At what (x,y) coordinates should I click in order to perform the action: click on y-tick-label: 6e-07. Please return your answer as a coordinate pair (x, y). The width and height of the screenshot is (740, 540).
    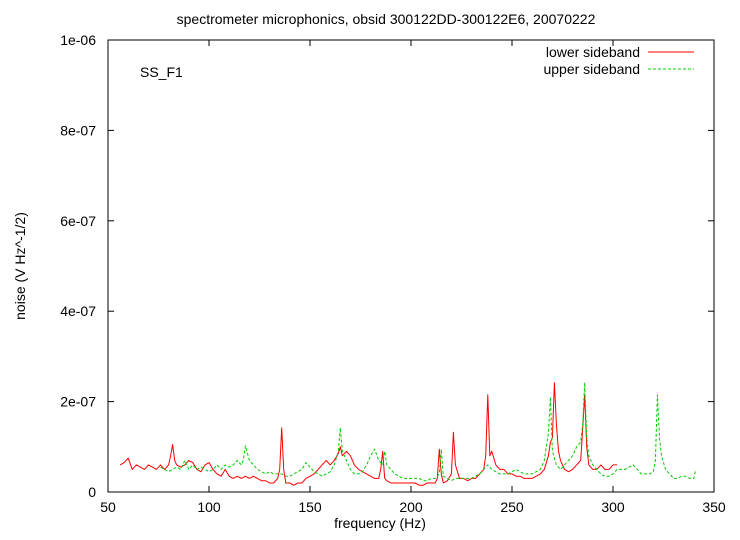
    Looking at the image, I should click on (78, 221).